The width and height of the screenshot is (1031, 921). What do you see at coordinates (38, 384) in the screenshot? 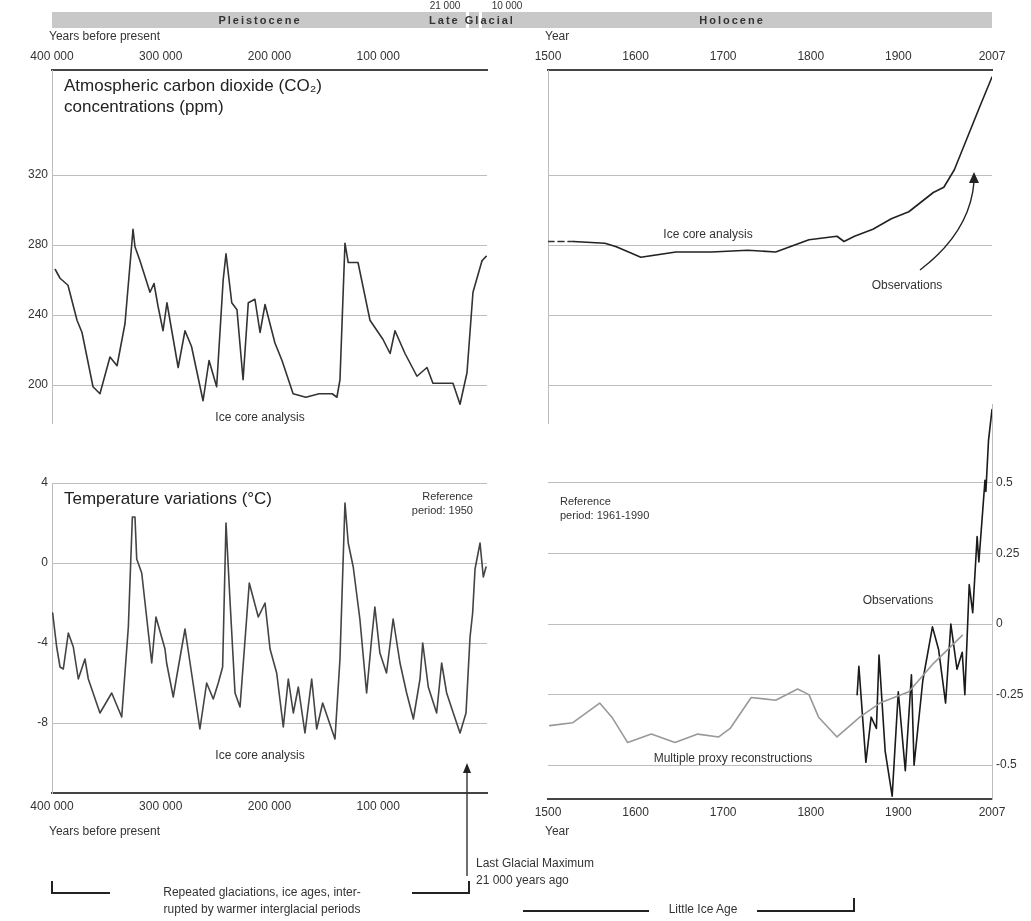
I see `y-tick-label: 200` at bounding box center [38, 384].